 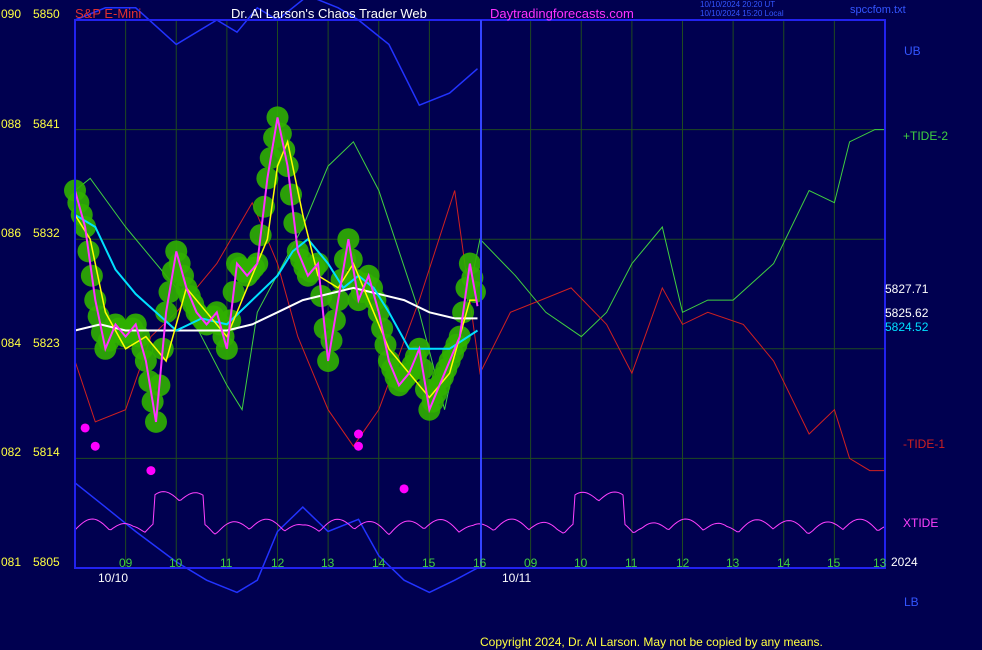 I want to click on lb-band-line, so click(x=276, y=538).